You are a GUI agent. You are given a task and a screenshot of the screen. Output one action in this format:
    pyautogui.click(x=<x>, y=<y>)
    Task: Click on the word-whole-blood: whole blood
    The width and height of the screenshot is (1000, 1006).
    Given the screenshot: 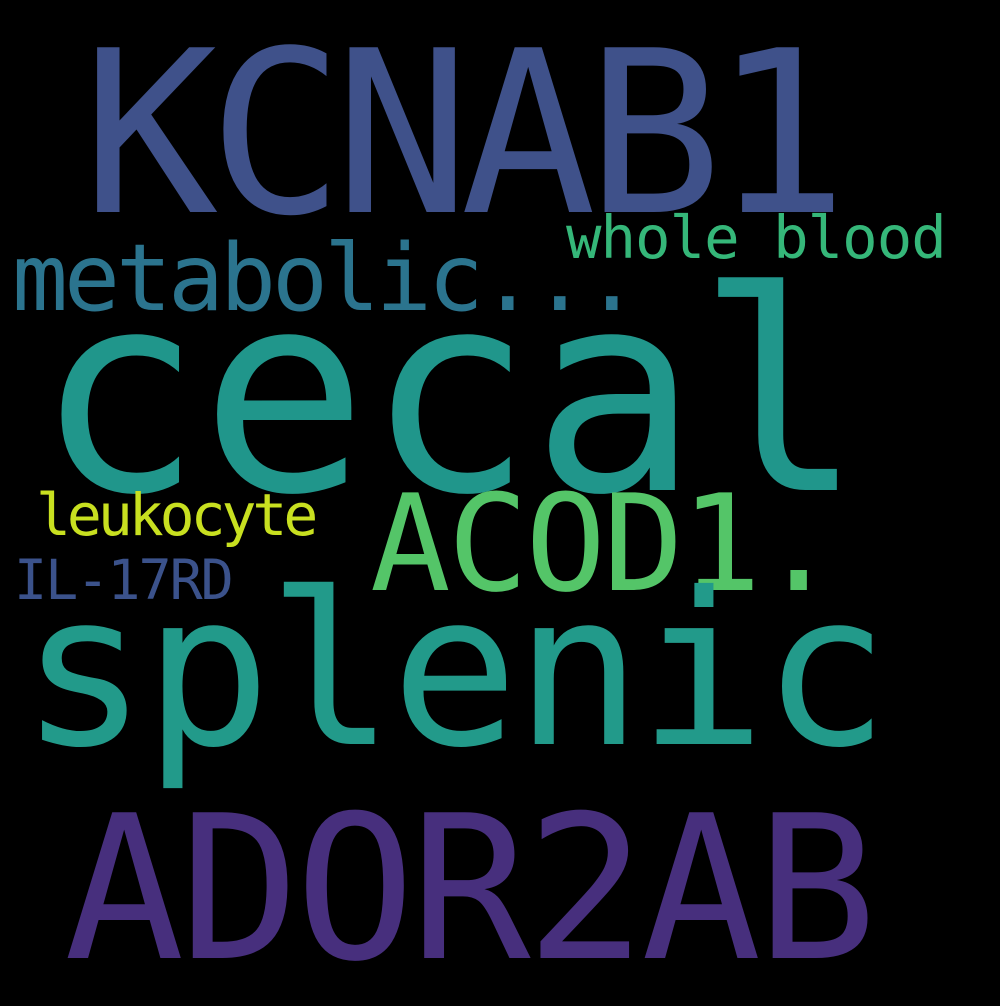 What is the action you would take?
    pyautogui.click(x=756, y=237)
    